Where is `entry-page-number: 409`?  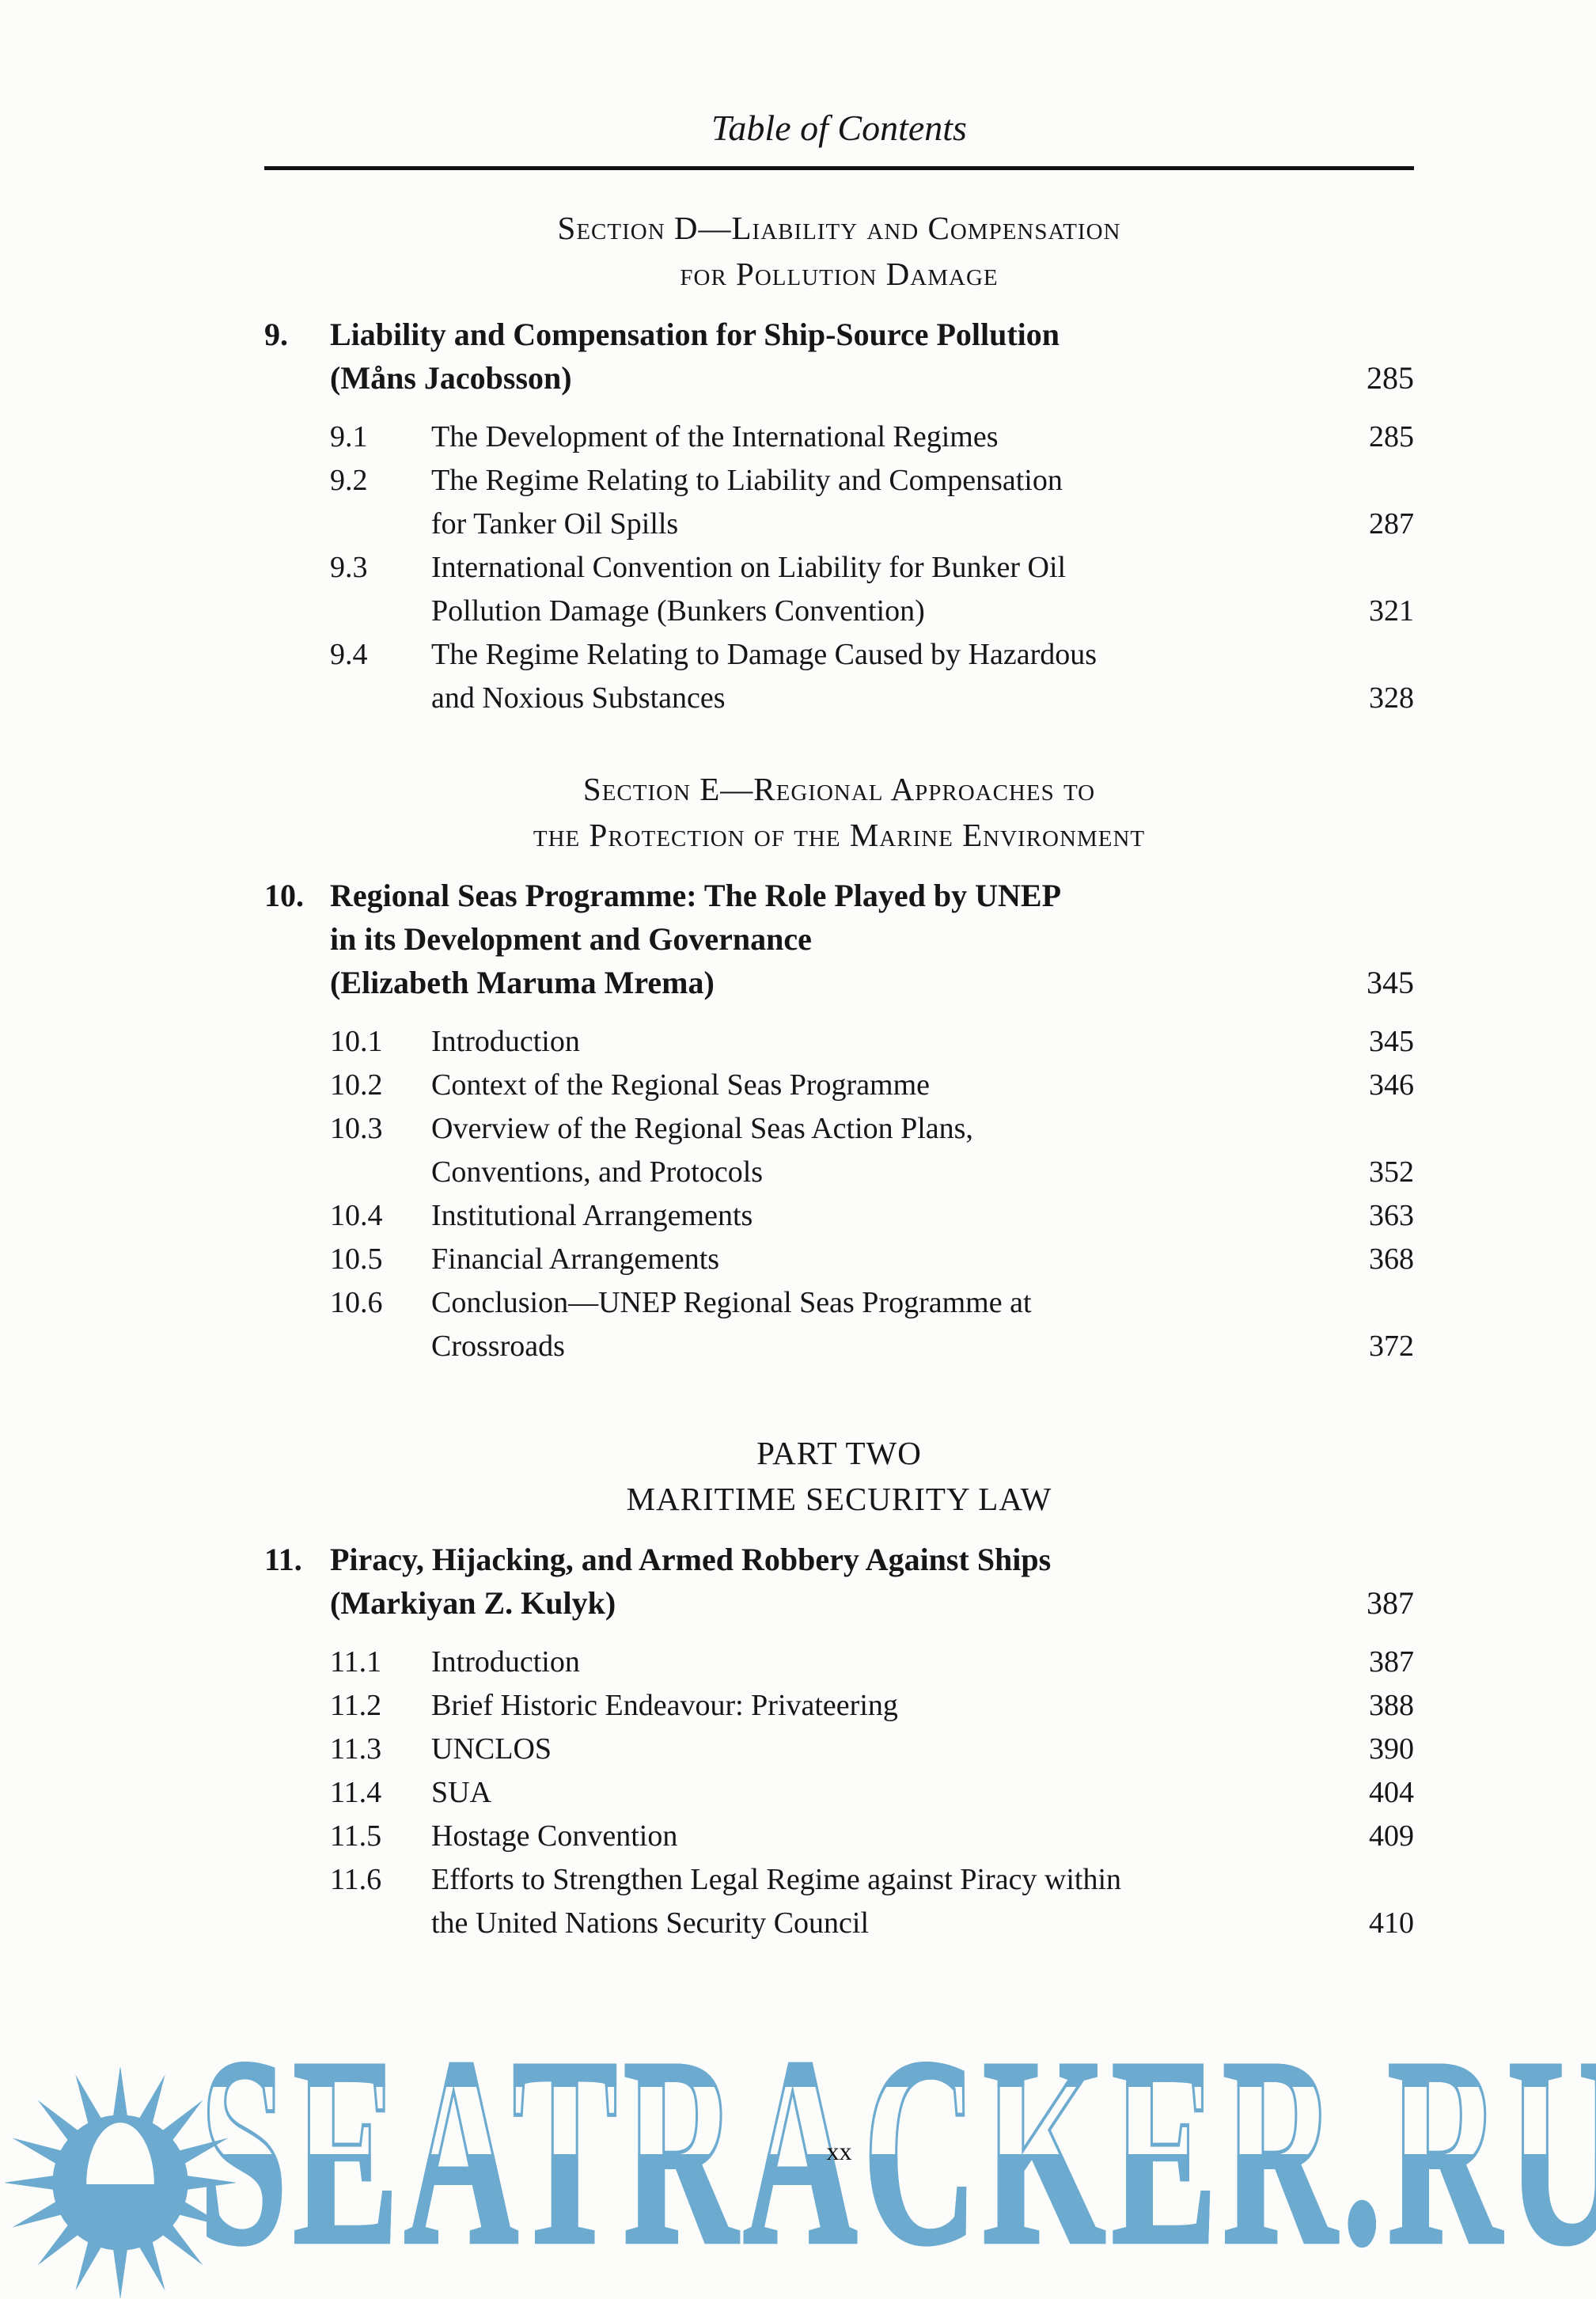
entry-page-number: 409 is located at coordinates (1391, 1836).